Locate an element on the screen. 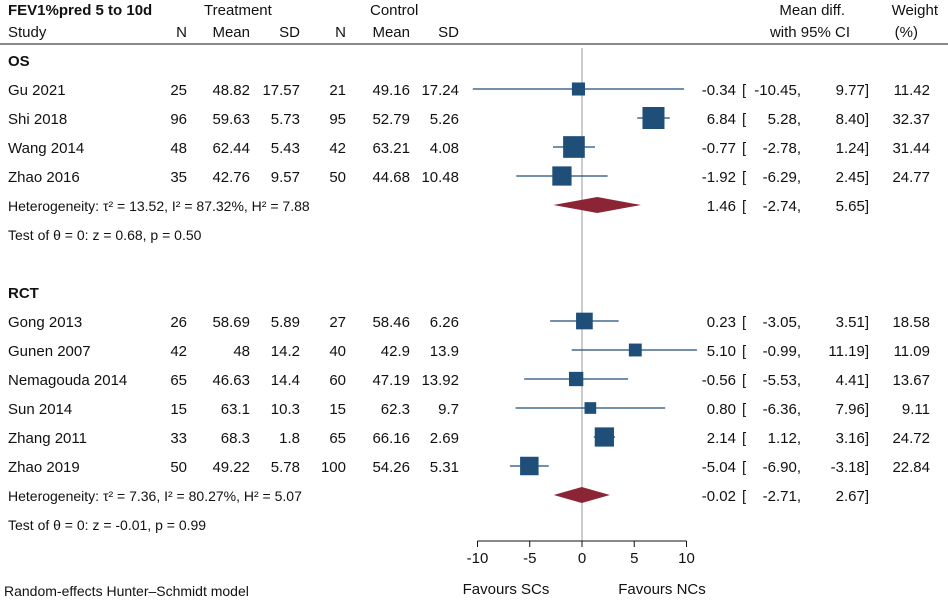  pooled-ci-lower: -2.74, is located at coordinates (782, 206).